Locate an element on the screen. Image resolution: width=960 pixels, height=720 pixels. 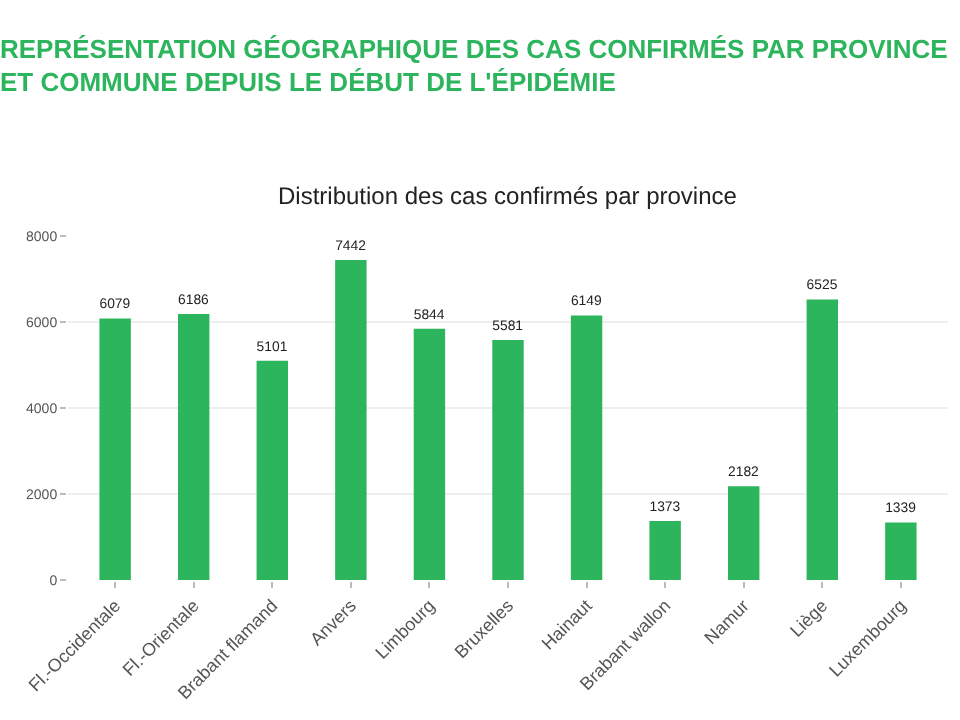
chart-title: REPRÉSENTATION GÉOGRAPHIQUE DES CAS CONFIRMÉS PAR PROVINCE ET COMMUNE DEPUIS LE DÉBUT DE L'ÉPIDÉMIE is located at coordinates (474, 65).